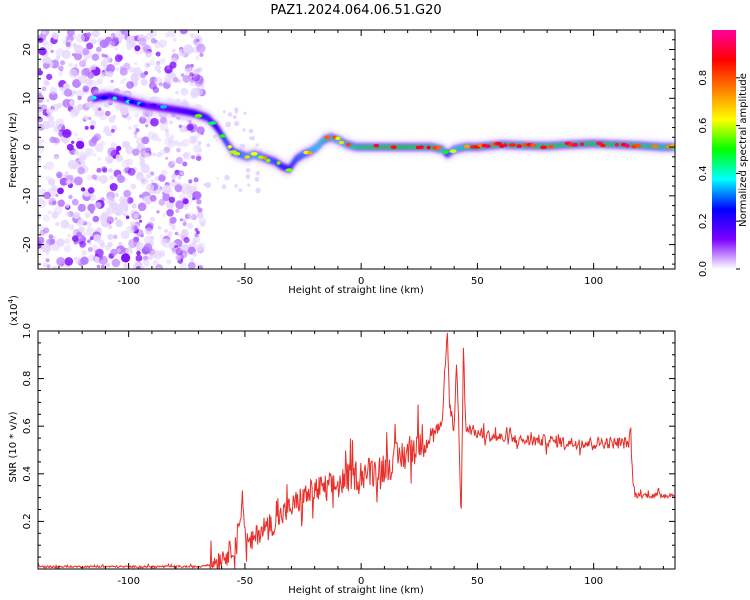  What do you see at coordinates (703, 78) in the screenshot?
I see `colorbar-tick-label: 0.8` at bounding box center [703, 78].